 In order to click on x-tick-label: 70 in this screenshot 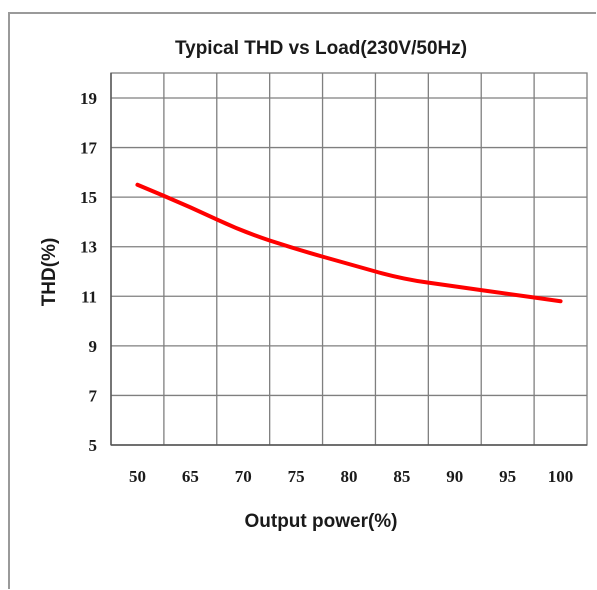, I will do `click(243, 476)`.